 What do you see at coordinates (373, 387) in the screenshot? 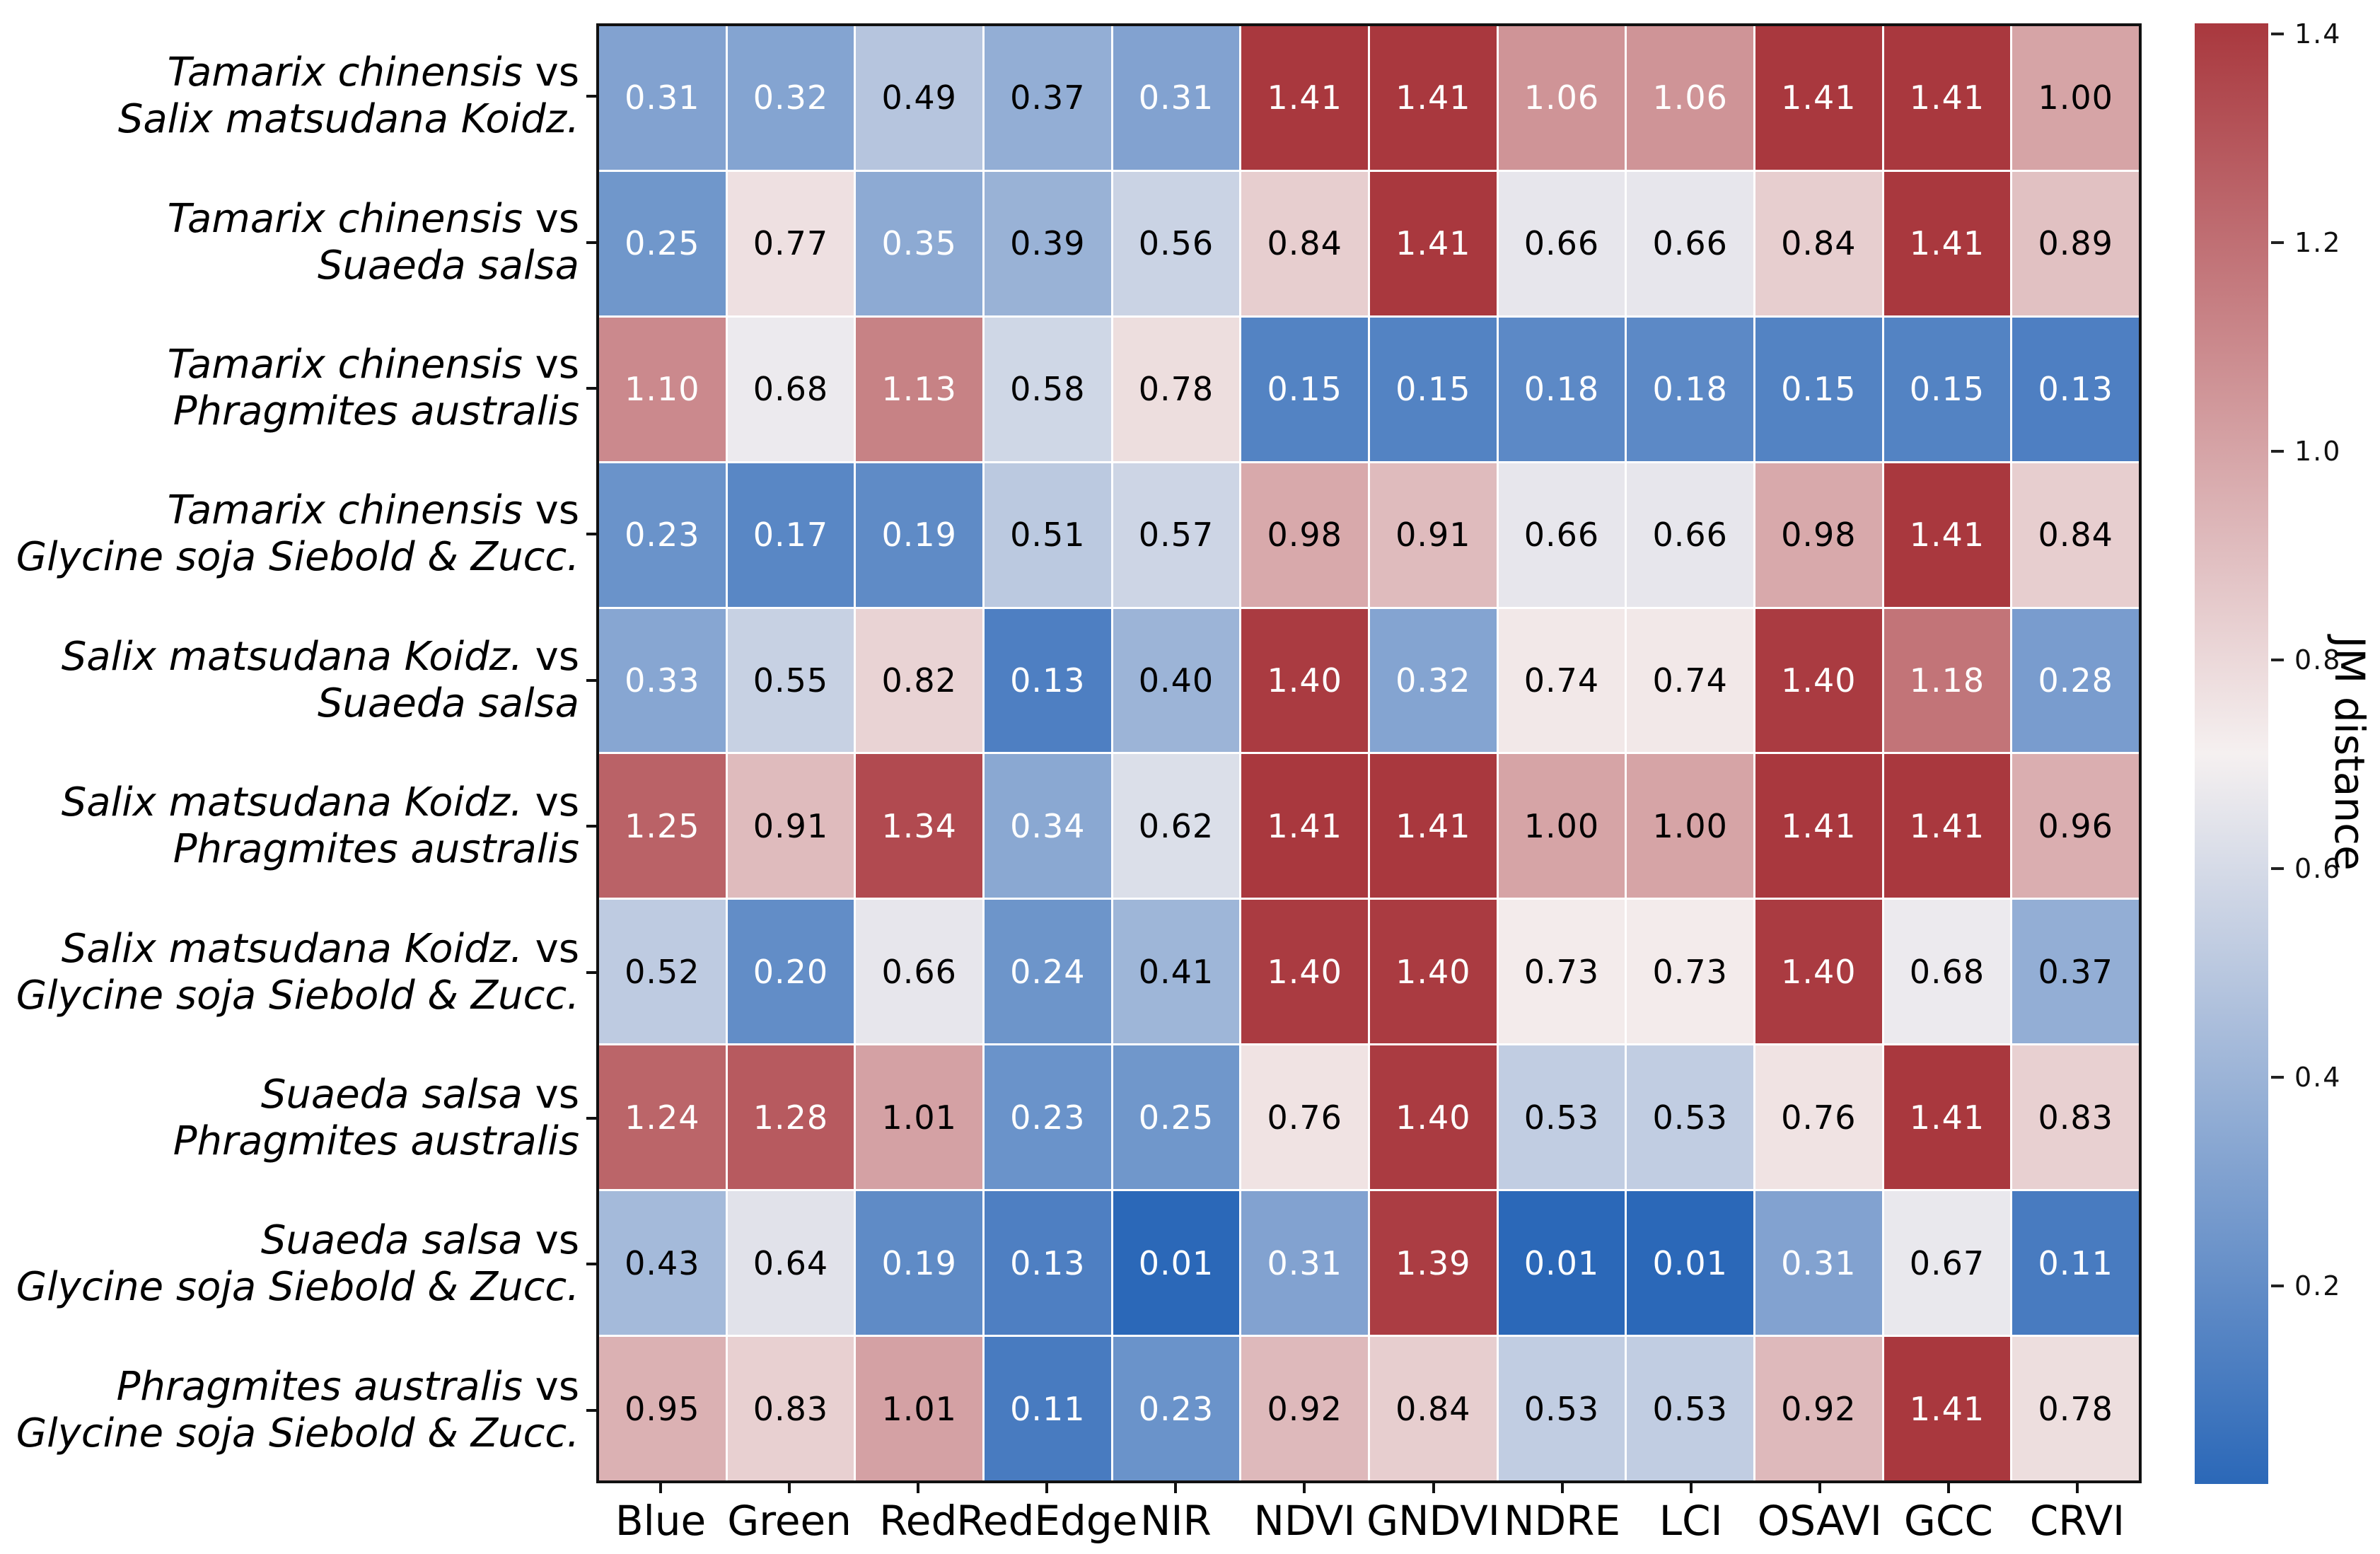
I see `row-label: Tamarix chinensis vs Phragmites australis` at bounding box center [373, 387].